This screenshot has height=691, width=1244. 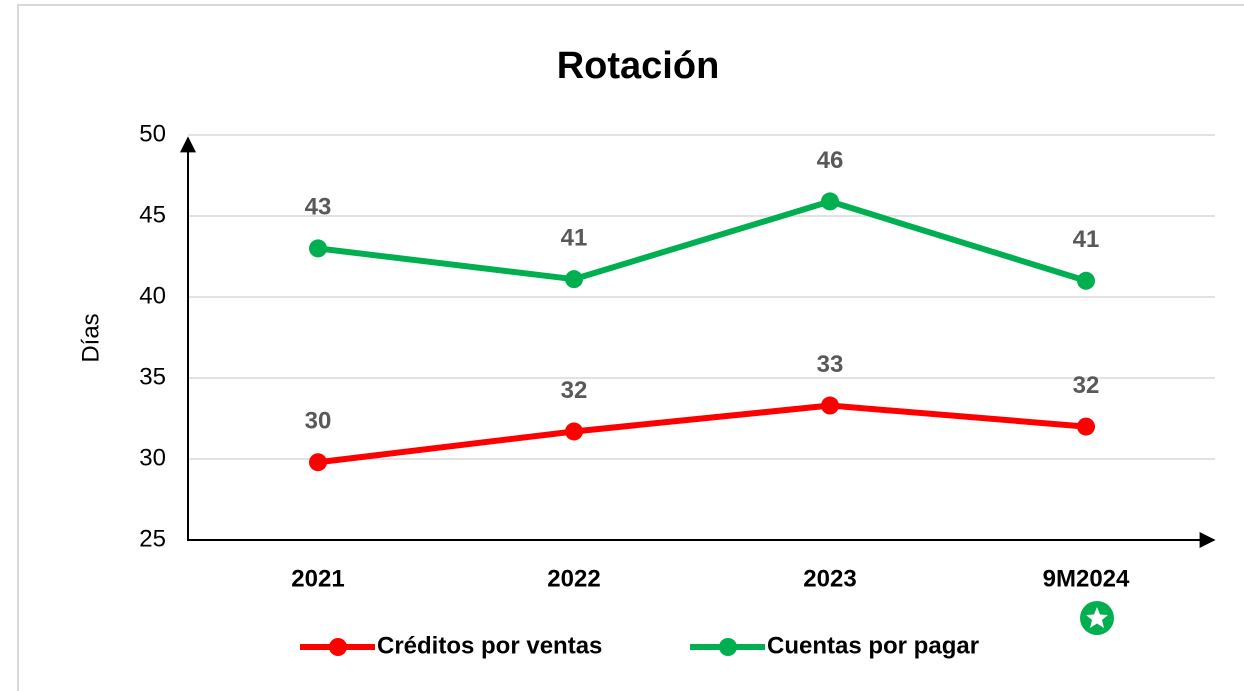 I want to click on x-tick-label: 9M2024, so click(x=1086, y=578).